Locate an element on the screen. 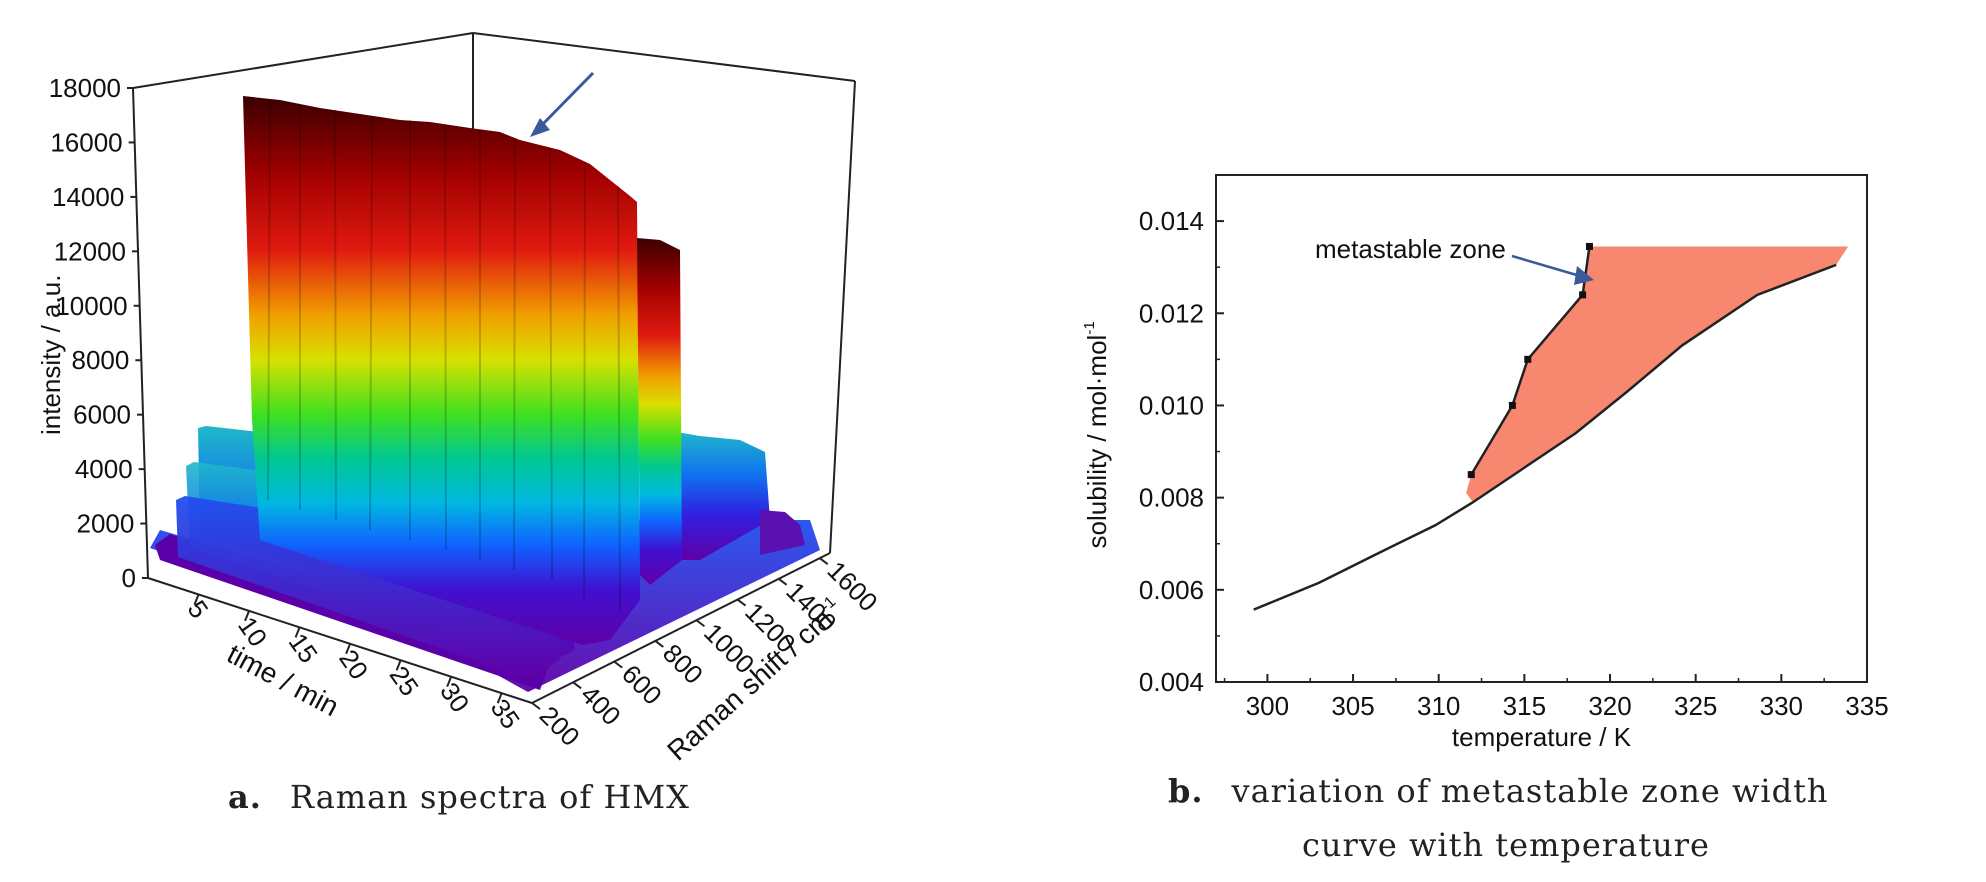 The width and height of the screenshot is (1986, 882). x-tick-label: 5 is located at coordinates (198, 609).